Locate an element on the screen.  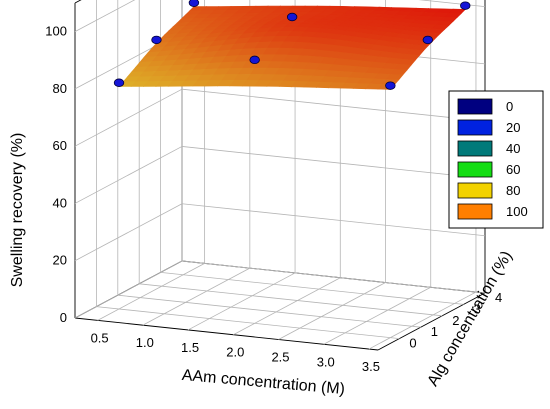
z-tick-label: 0 is located at coordinates (63, 317).